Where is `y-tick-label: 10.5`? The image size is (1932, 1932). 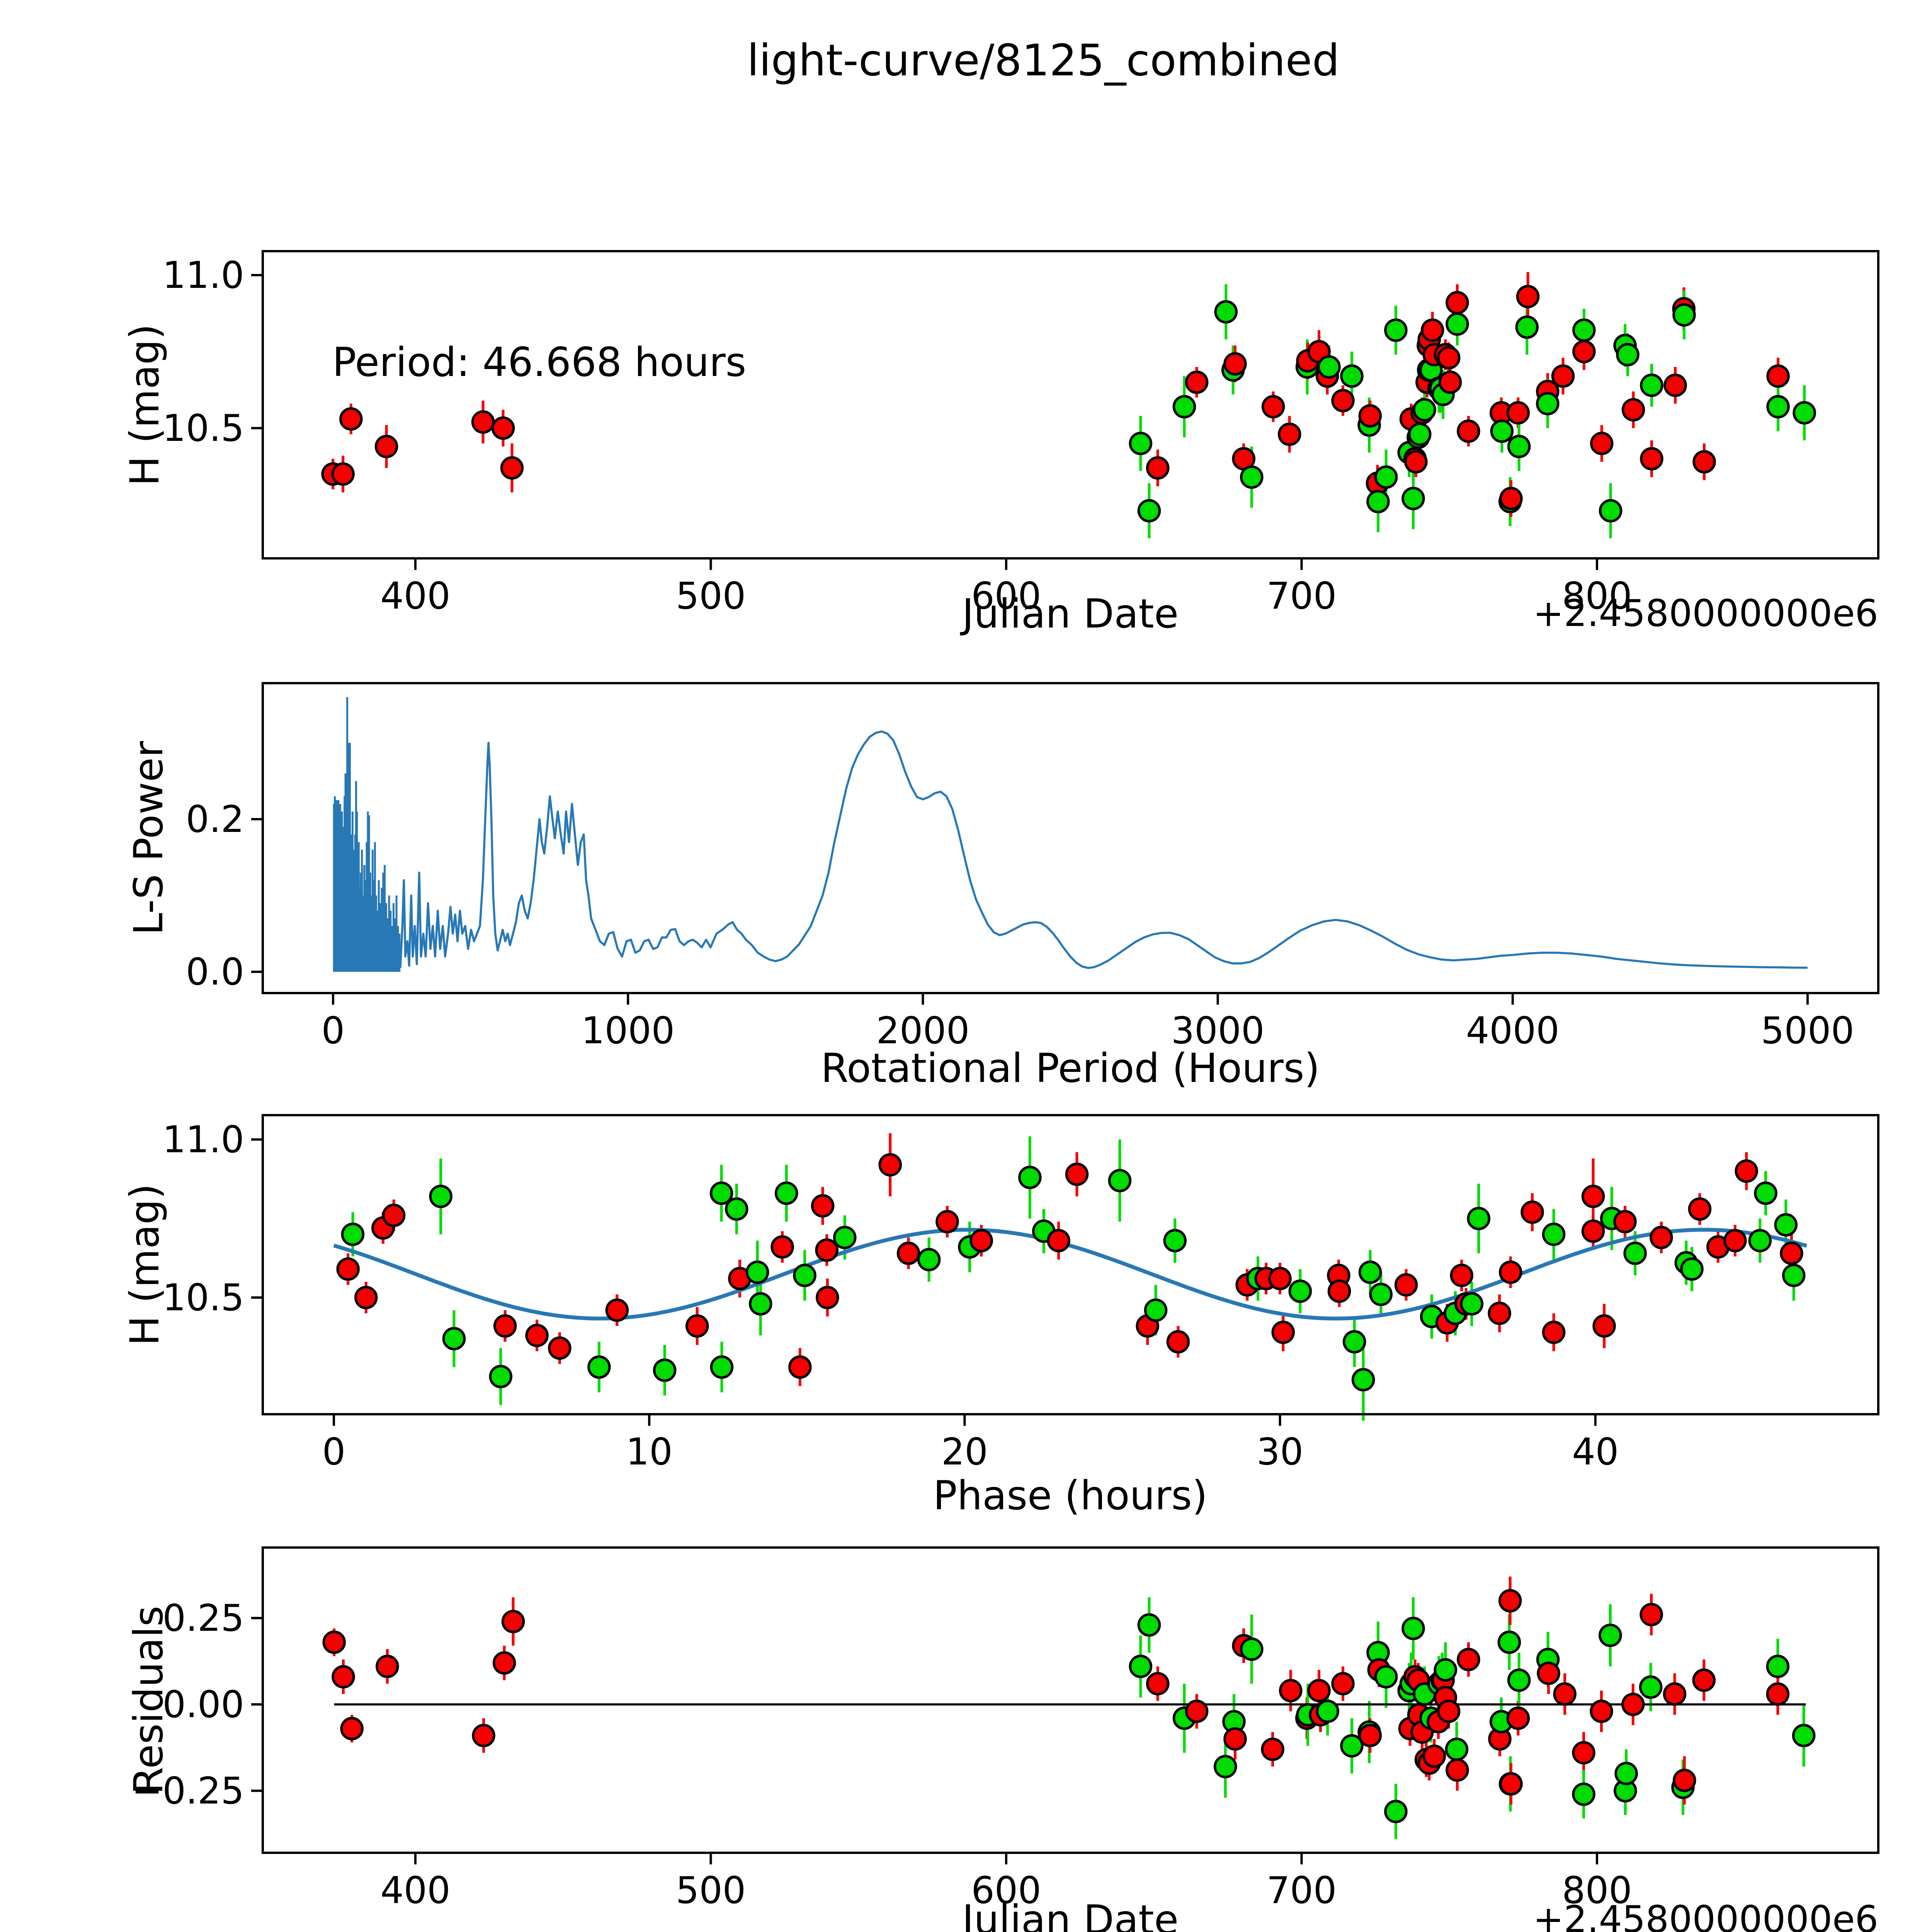 y-tick-label: 10.5 is located at coordinates (203, 428).